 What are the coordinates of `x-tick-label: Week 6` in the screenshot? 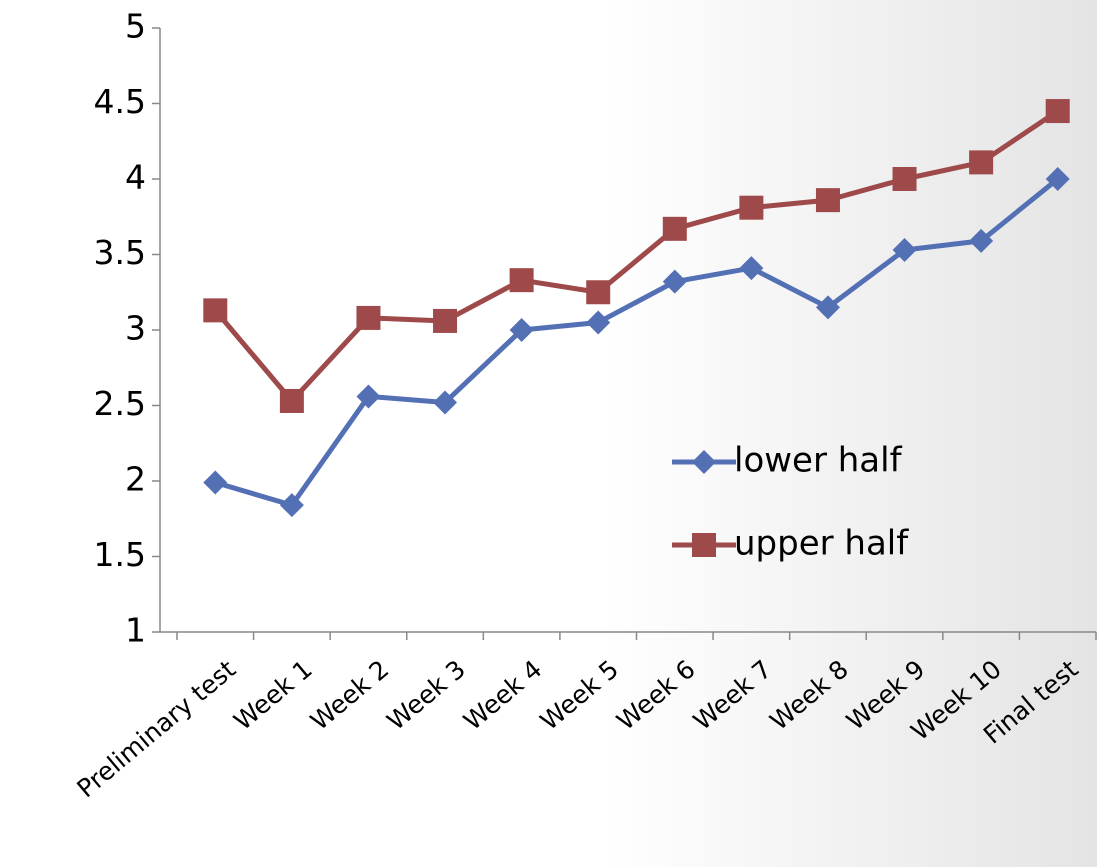 It's located at (655, 695).